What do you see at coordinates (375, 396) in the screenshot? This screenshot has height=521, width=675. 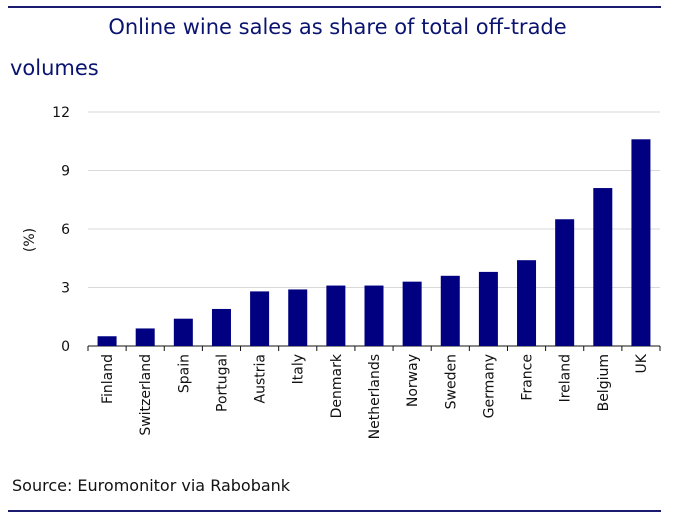 I see `x-tick-label: Netherlands` at bounding box center [375, 396].